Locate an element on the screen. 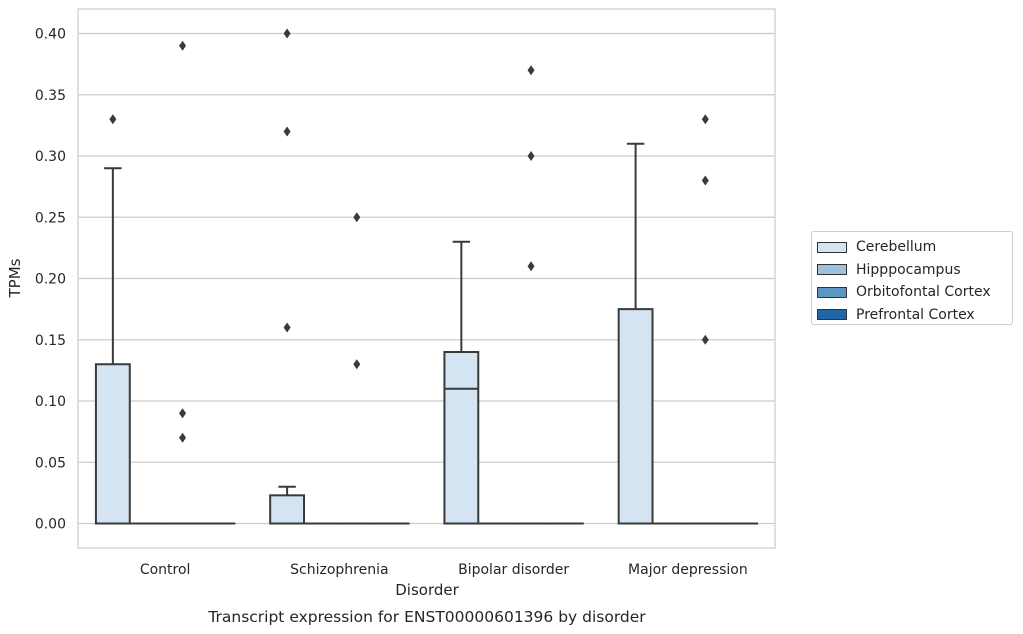 Image resolution: width=1023 pixels, height=634 pixels. x-axis-label: Disorder is located at coordinates (427, 590).